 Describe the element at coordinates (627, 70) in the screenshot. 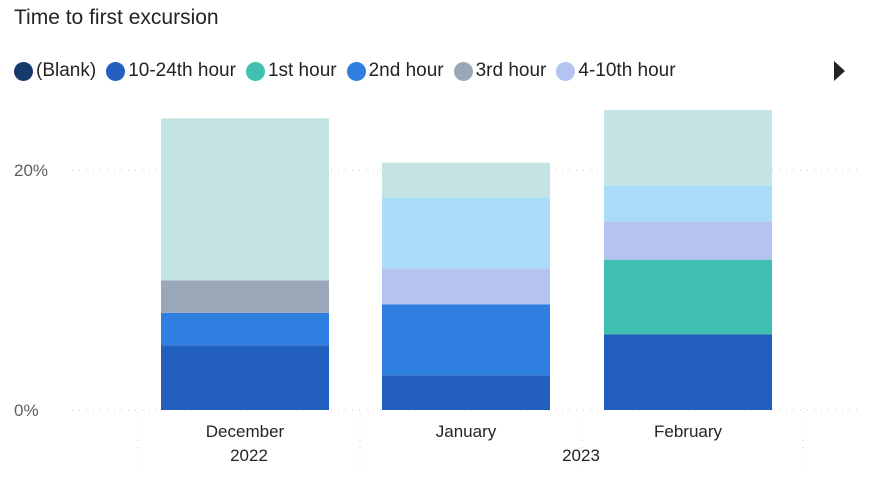

I see `legend-label-4-10th-hour: 4-10th hour` at that location.